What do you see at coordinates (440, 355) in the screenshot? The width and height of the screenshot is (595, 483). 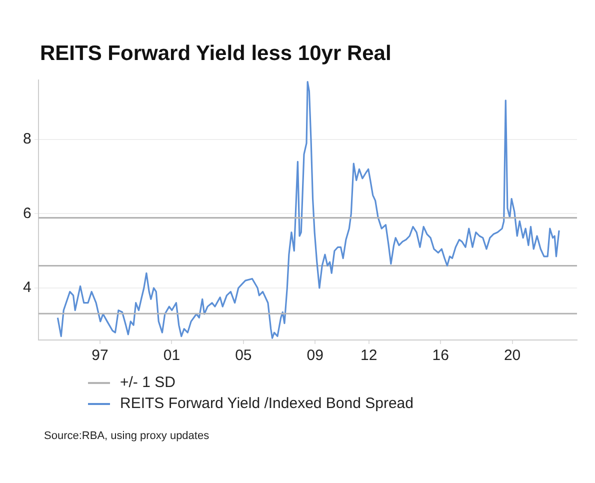 I see `x-tick-label: 16` at bounding box center [440, 355].